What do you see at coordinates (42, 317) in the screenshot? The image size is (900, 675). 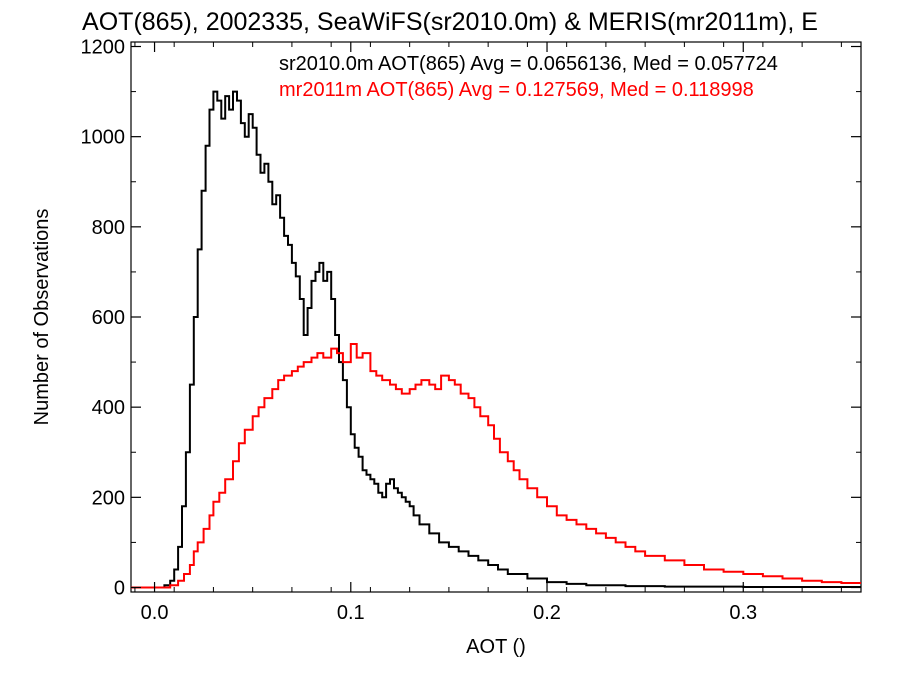 I see `y-axis-label: Number of Observations` at bounding box center [42, 317].